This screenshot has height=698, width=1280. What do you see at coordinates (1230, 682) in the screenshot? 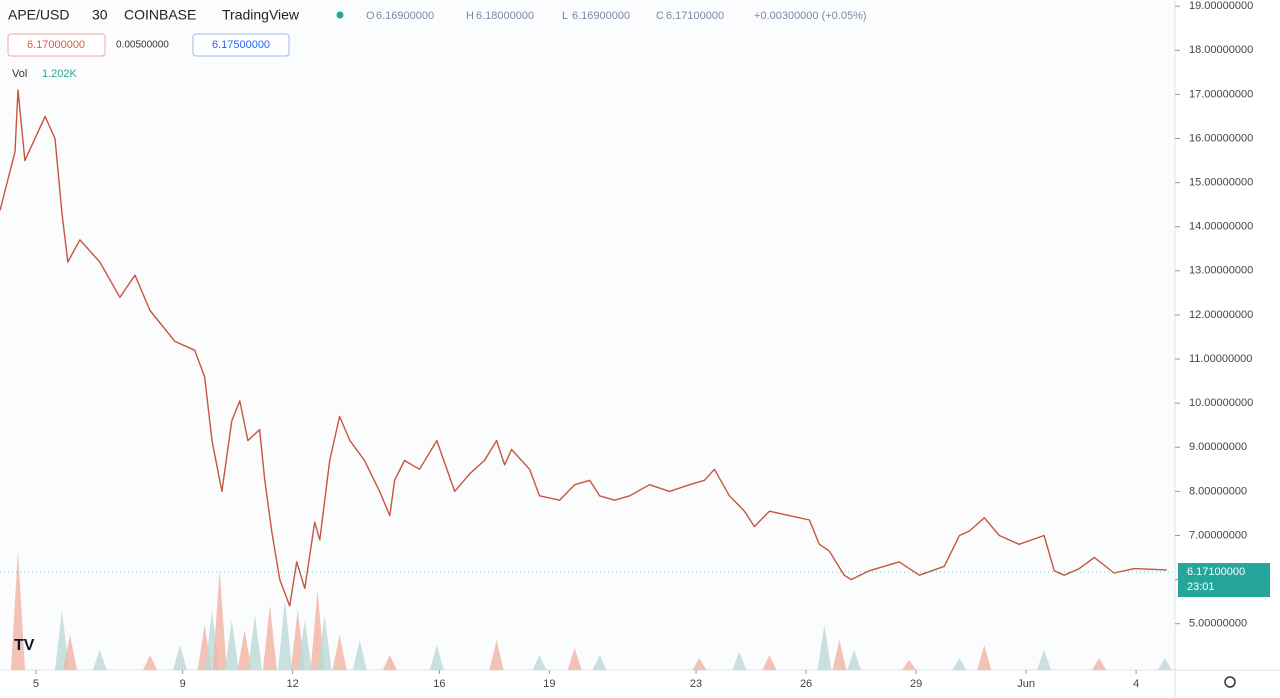
I see `settings-icon` at bounding box center [1230, 682].